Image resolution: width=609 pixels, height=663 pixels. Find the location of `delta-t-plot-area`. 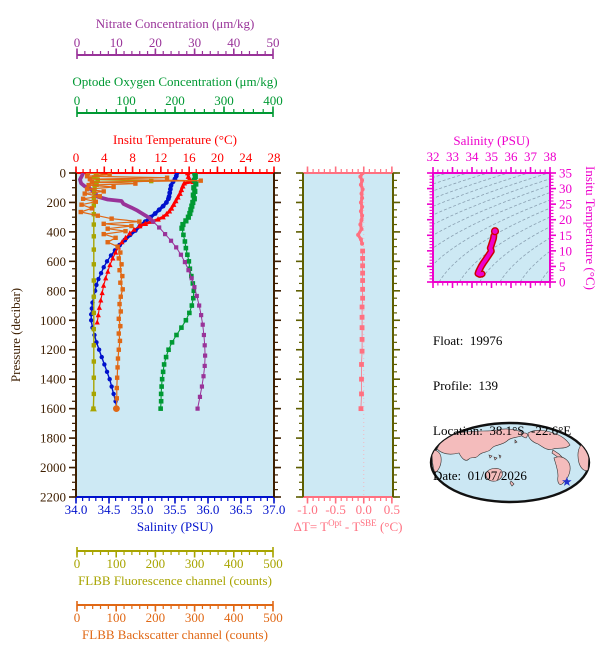

delta-t-plot-area is located at coordinates (348, 335).